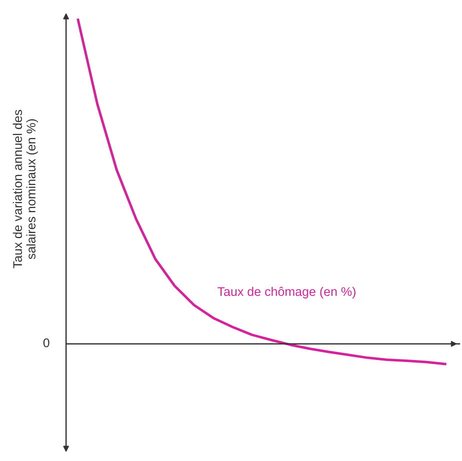  I want to click on y-axis-title: Taux de variation annuel des salaires nominaux (en %), so click(25, 189).